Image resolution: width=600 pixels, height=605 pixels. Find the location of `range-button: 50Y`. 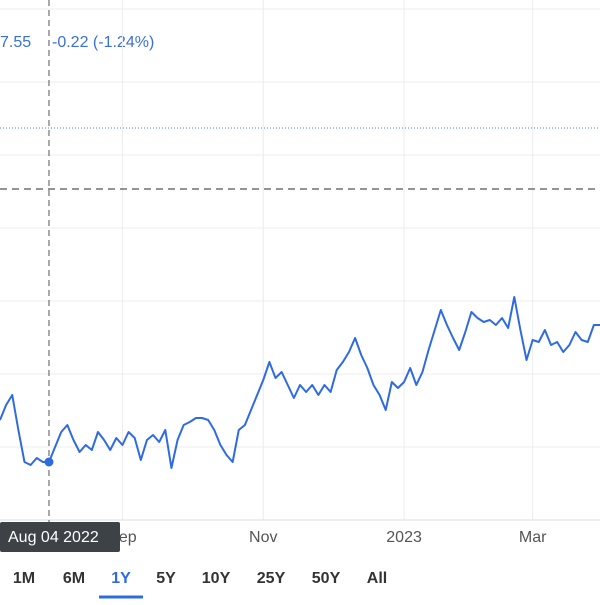

range-button: 50Y is located at coordinates (326, 578).